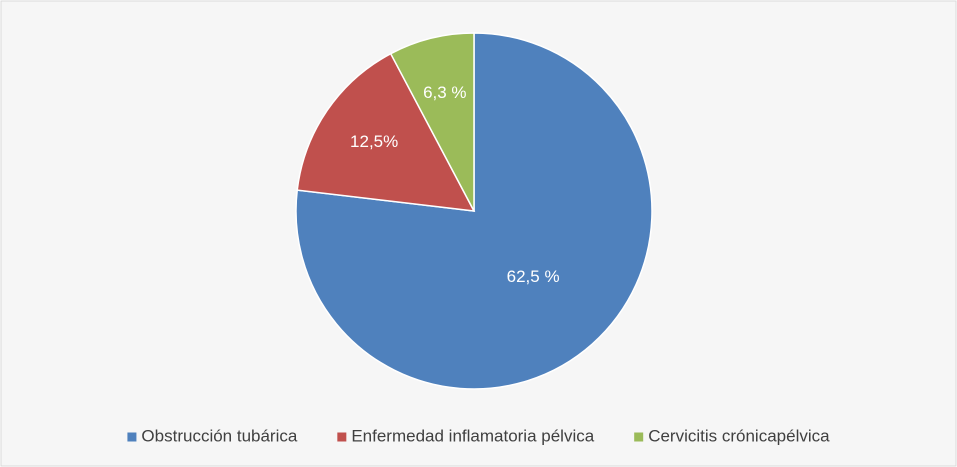 The width and height of the screenshot is (957, 467). Describe the element at coordinates (444, 92) in the screenshot. I see `data-label: 6,3 %` at that location.